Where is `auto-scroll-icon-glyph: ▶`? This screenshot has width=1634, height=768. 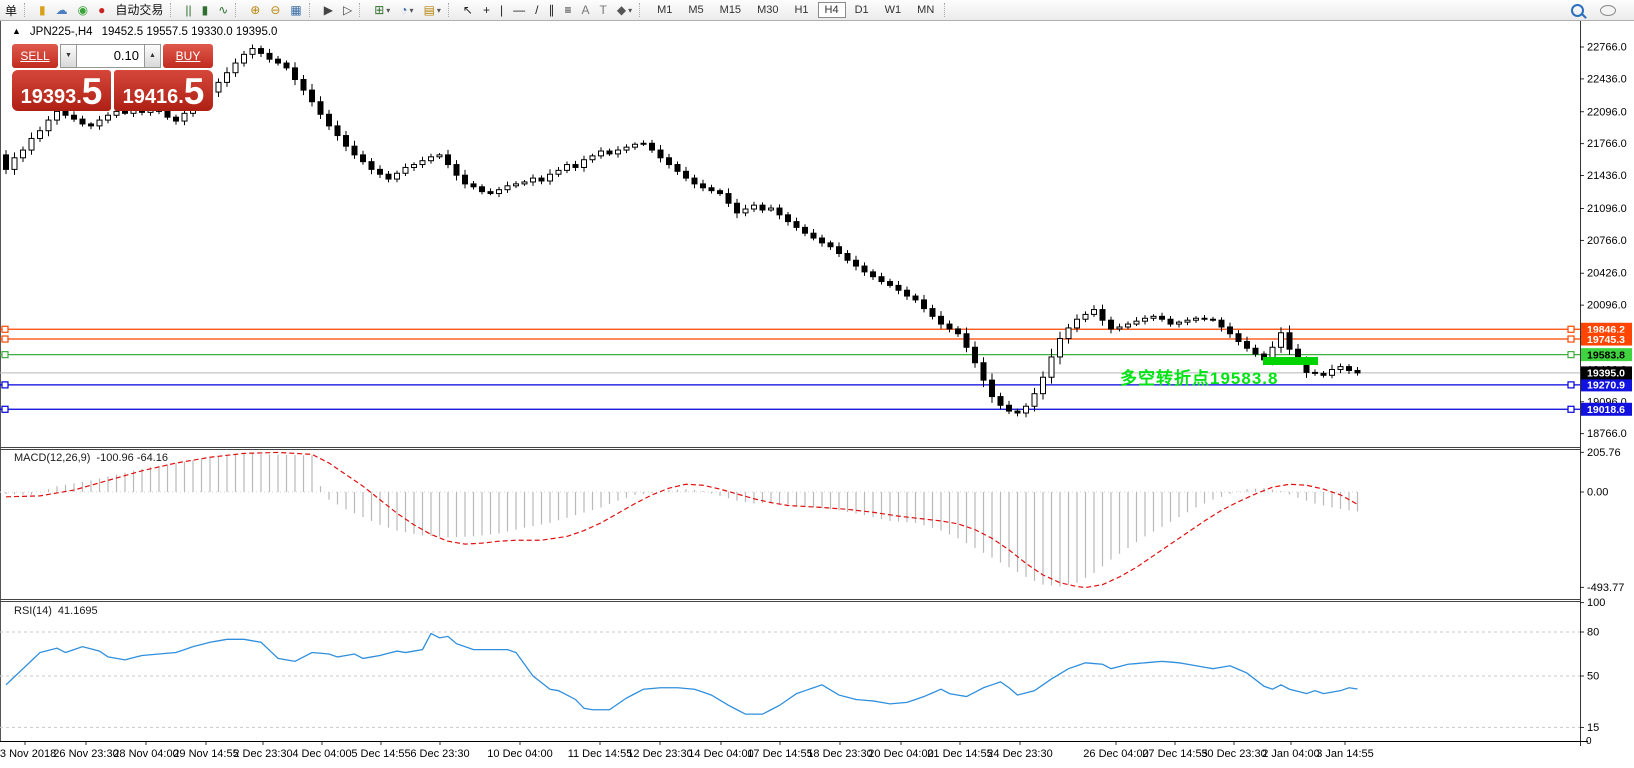 auto-scroll-icon-glyph: ▶ is located at coordinates (328, 10).